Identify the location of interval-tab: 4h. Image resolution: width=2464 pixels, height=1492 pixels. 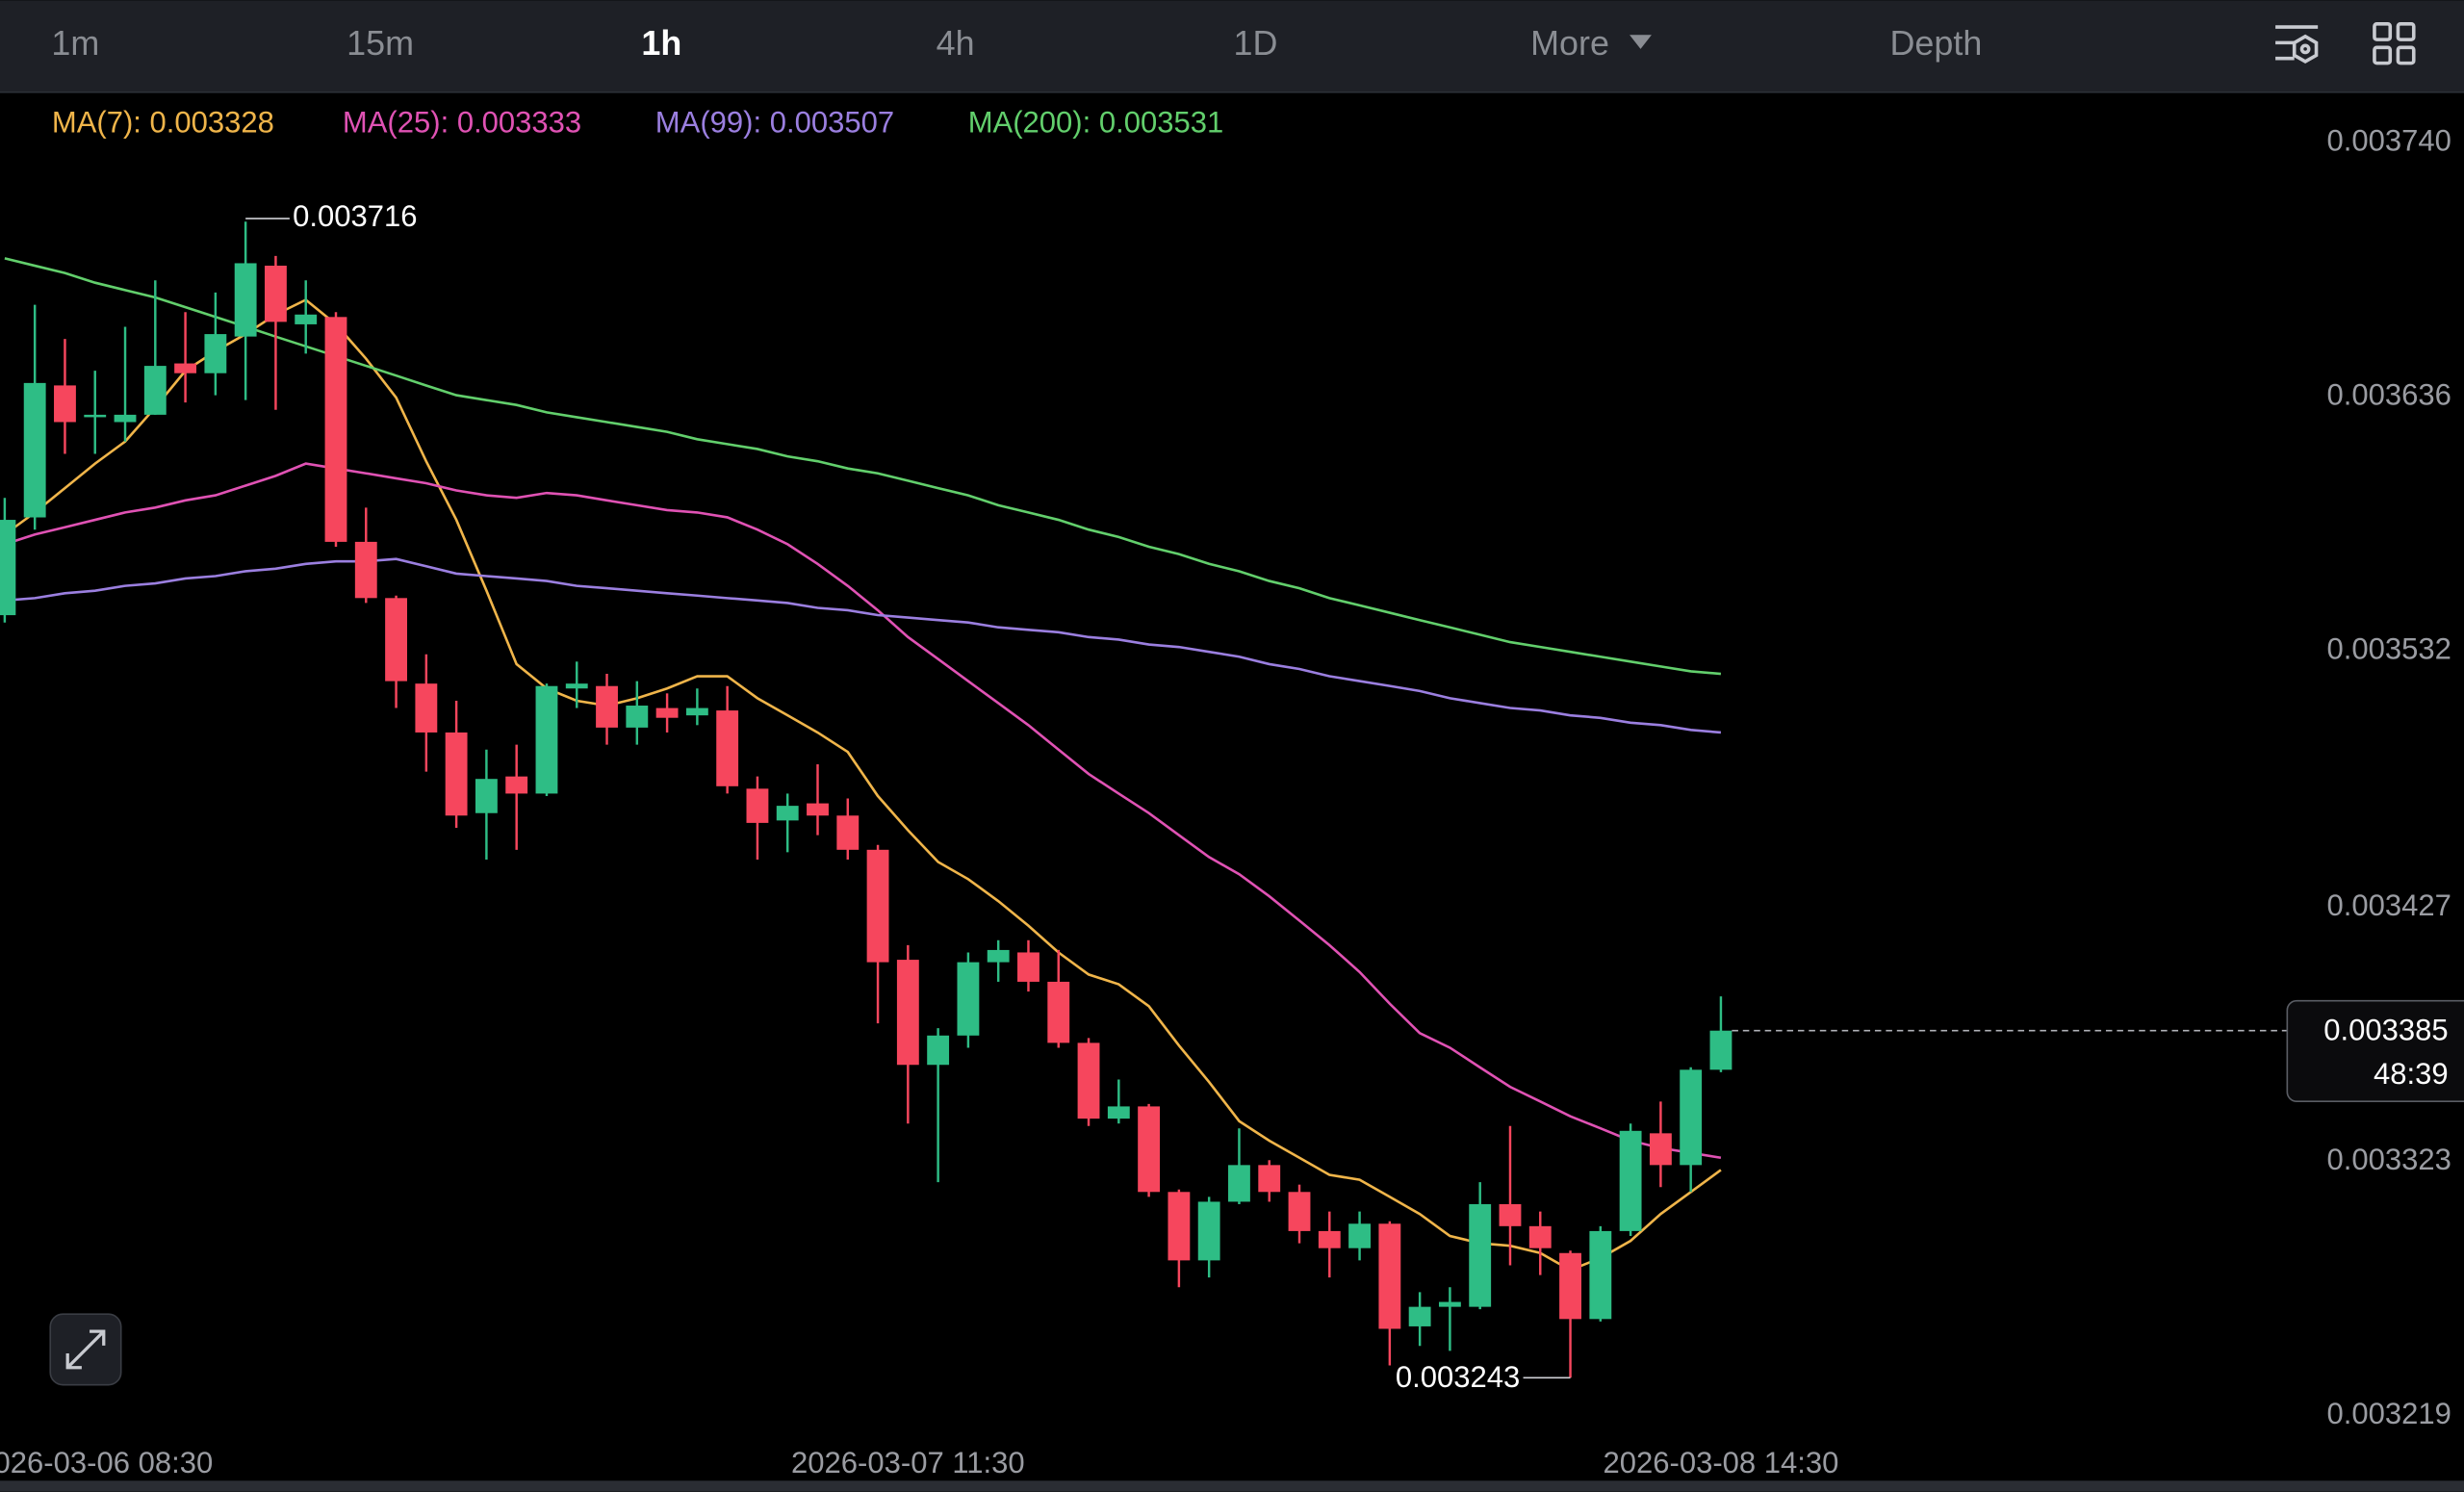
(956, 43).